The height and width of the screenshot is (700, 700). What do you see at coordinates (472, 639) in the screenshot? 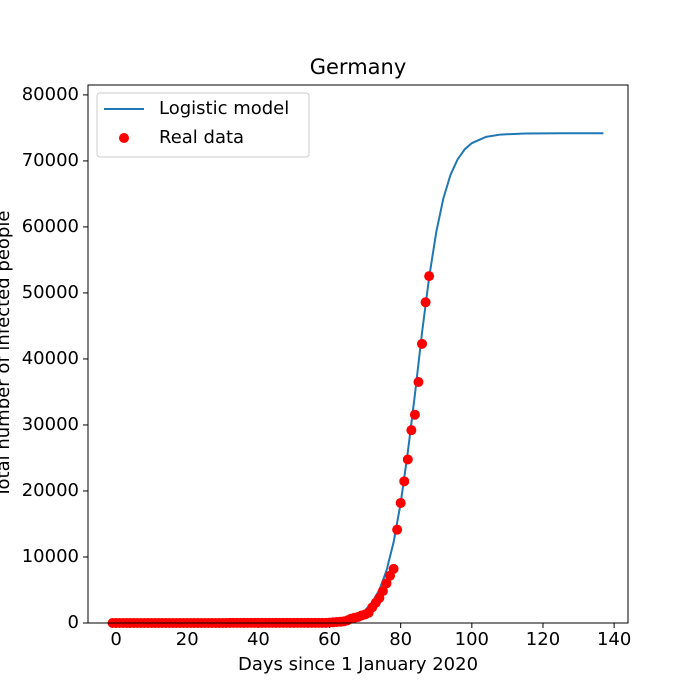
I see `x-tick-label: 100` at bounding box center [472, 639].